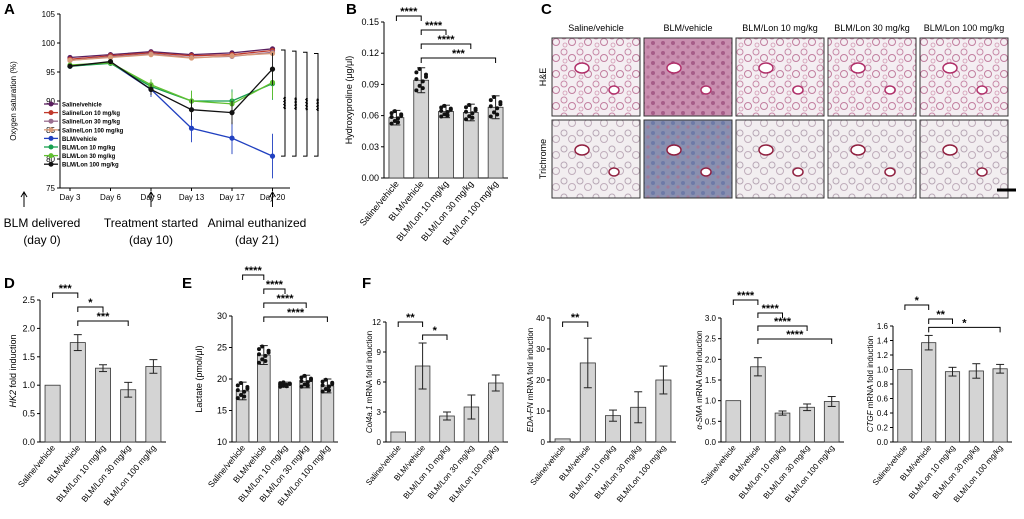  I want to click on y-tick-label: 0.03, so click(370, 147).